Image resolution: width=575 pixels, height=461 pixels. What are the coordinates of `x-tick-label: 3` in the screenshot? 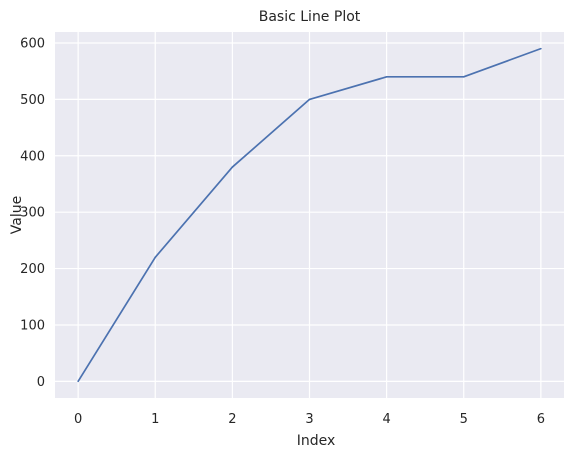 It's located at (309, 419).